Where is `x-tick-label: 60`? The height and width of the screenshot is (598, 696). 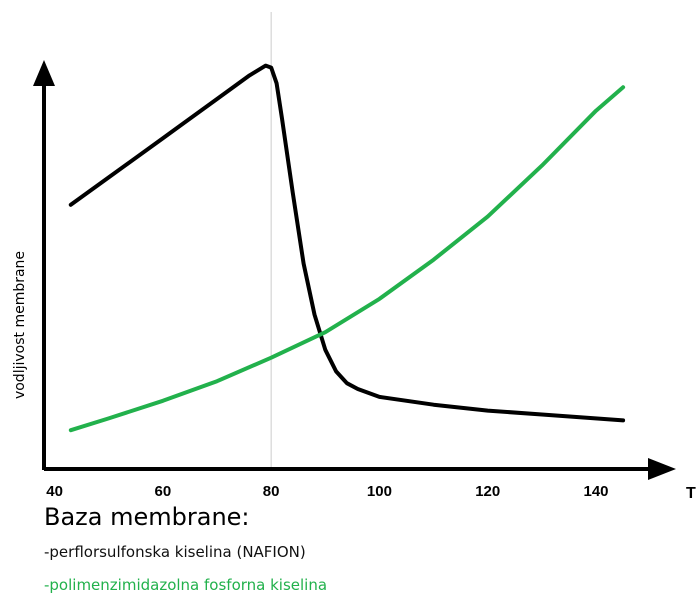
x-tick-label: 60 is located at coordinates (163, 491).